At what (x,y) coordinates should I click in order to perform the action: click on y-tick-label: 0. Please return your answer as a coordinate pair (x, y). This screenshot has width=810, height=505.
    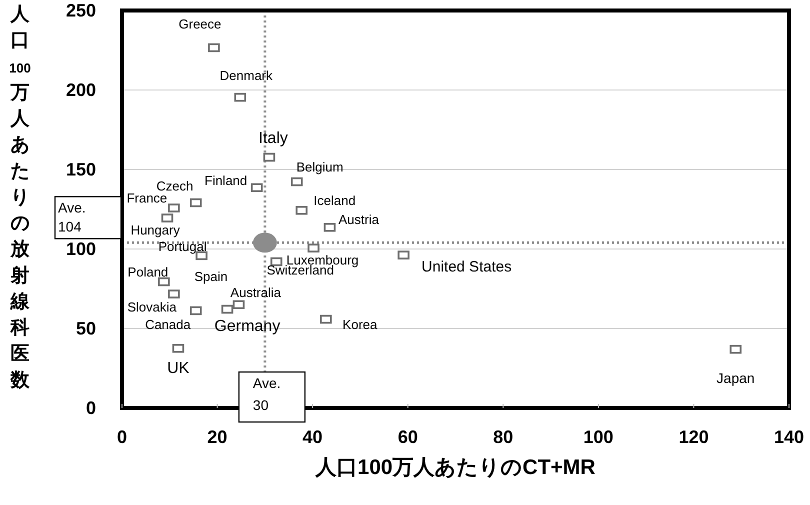
    Looking at the image, I should click on (91, 408).